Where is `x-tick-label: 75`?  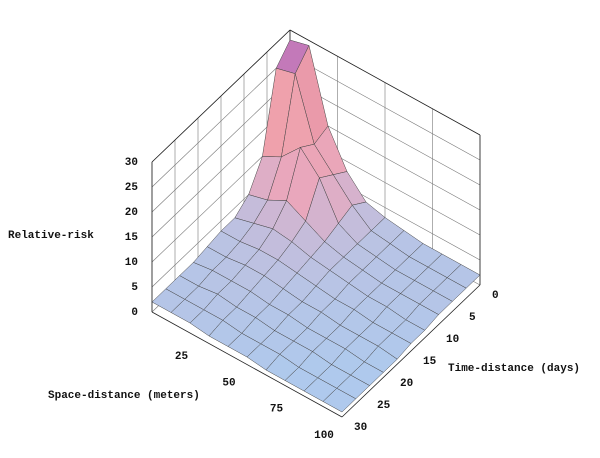
x-tick-label: 75 is located at coordinates (277, 410).